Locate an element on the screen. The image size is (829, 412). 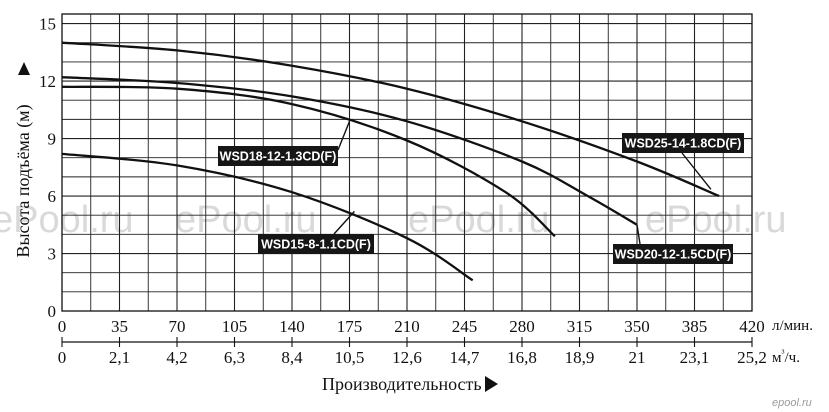
x-axis-unit-top: л/мин. is located at coordinates (792, 326).